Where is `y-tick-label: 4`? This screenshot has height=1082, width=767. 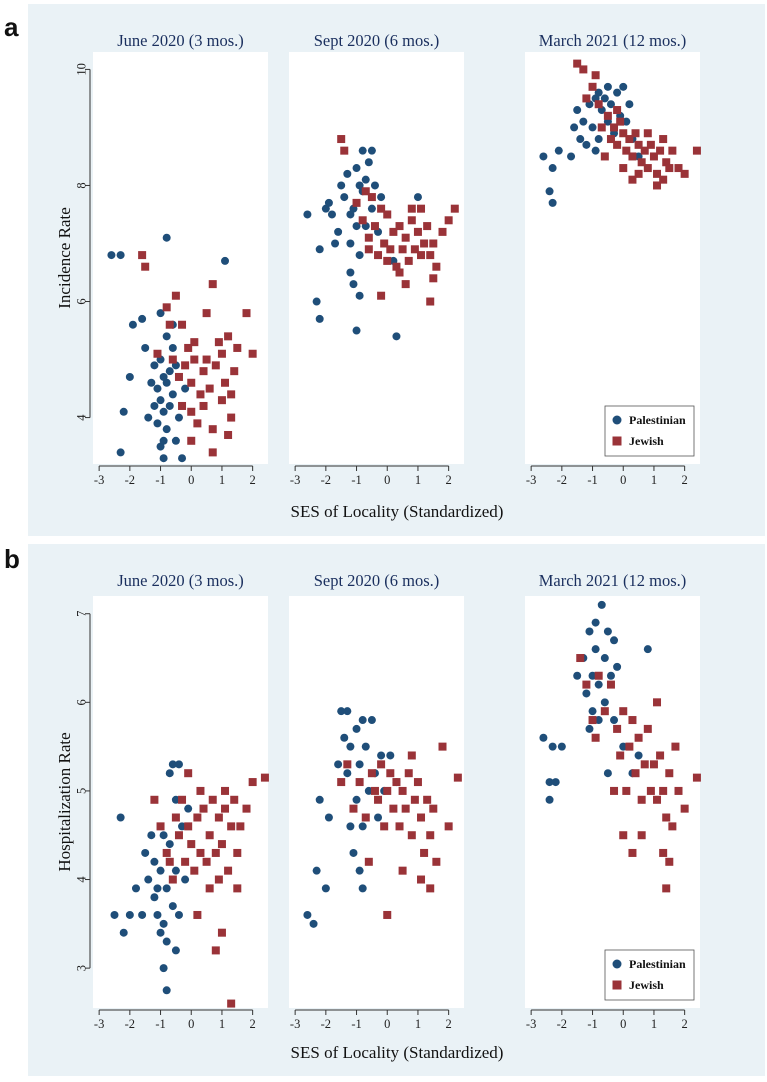 y-tick-label: 4 is located at coordinates (81, 417).